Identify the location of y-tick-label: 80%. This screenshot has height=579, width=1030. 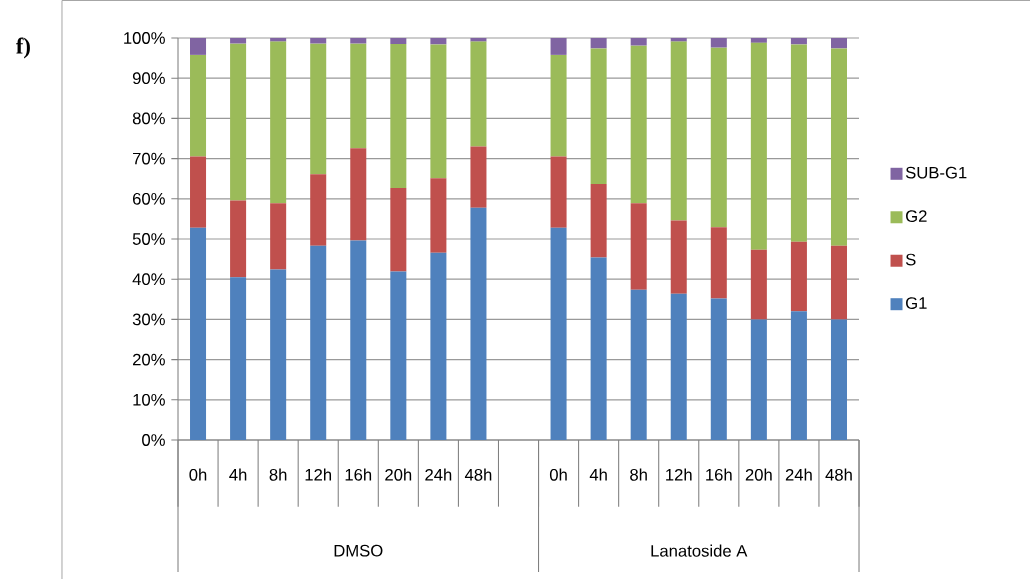
(148, 118).